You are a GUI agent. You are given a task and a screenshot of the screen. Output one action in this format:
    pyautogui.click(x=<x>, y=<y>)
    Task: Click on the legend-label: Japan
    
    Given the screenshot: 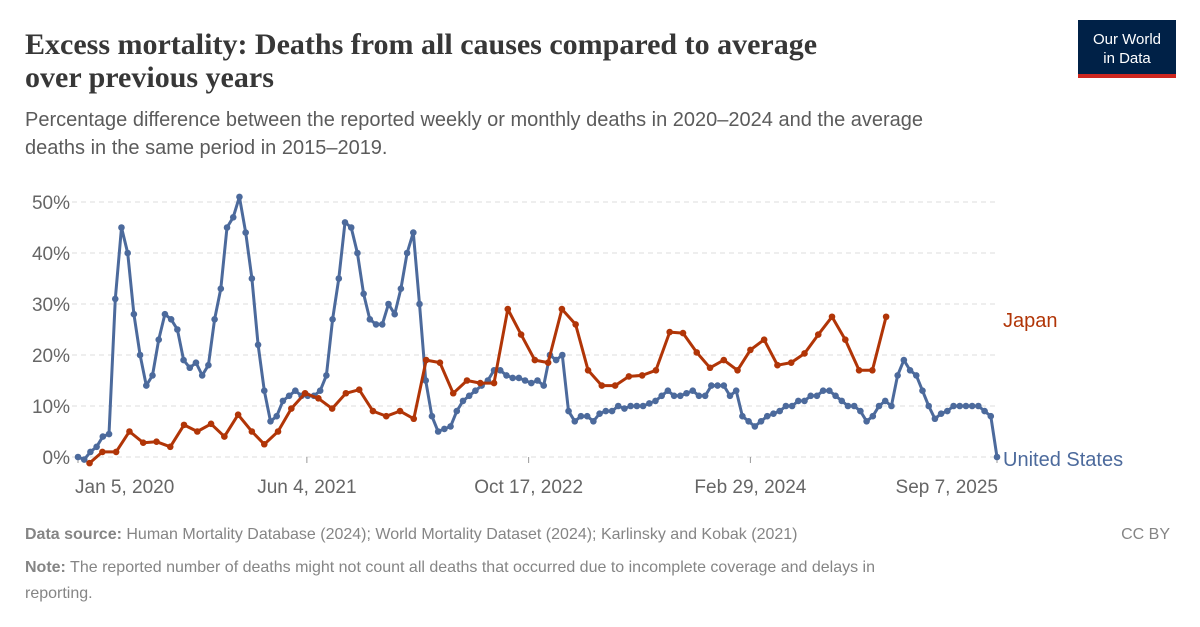 What is the action you would take?
    pyautogui.click(x=1030, y=321)
    